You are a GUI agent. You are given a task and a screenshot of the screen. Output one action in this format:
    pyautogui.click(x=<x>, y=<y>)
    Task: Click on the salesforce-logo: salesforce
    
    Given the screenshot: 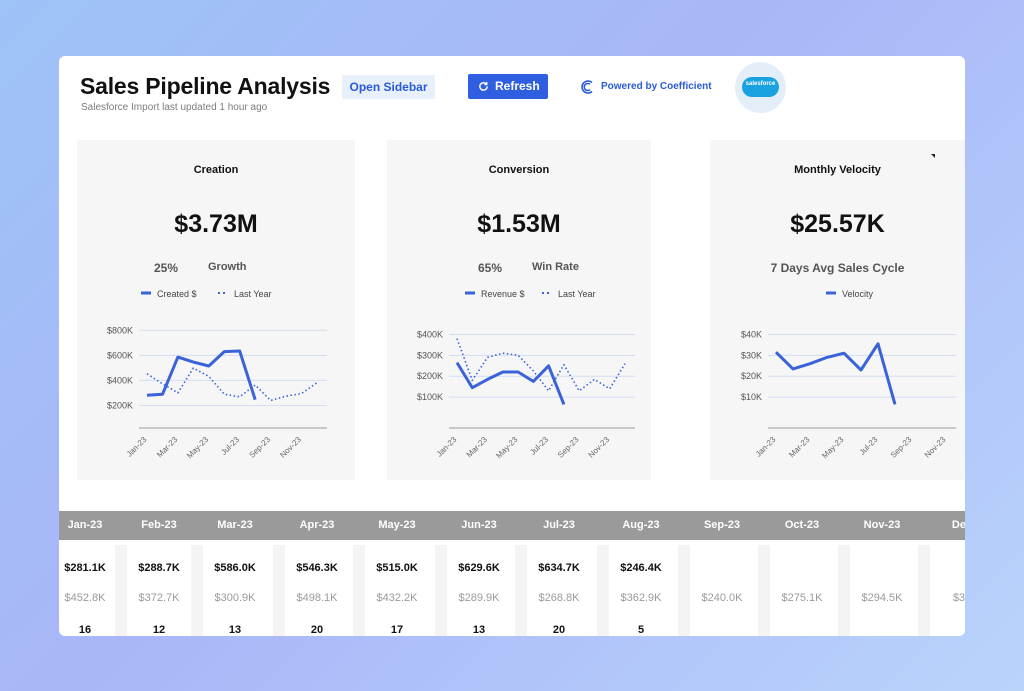 What is the action you would take?
    pyautogui.click(x=760, y=87)
    